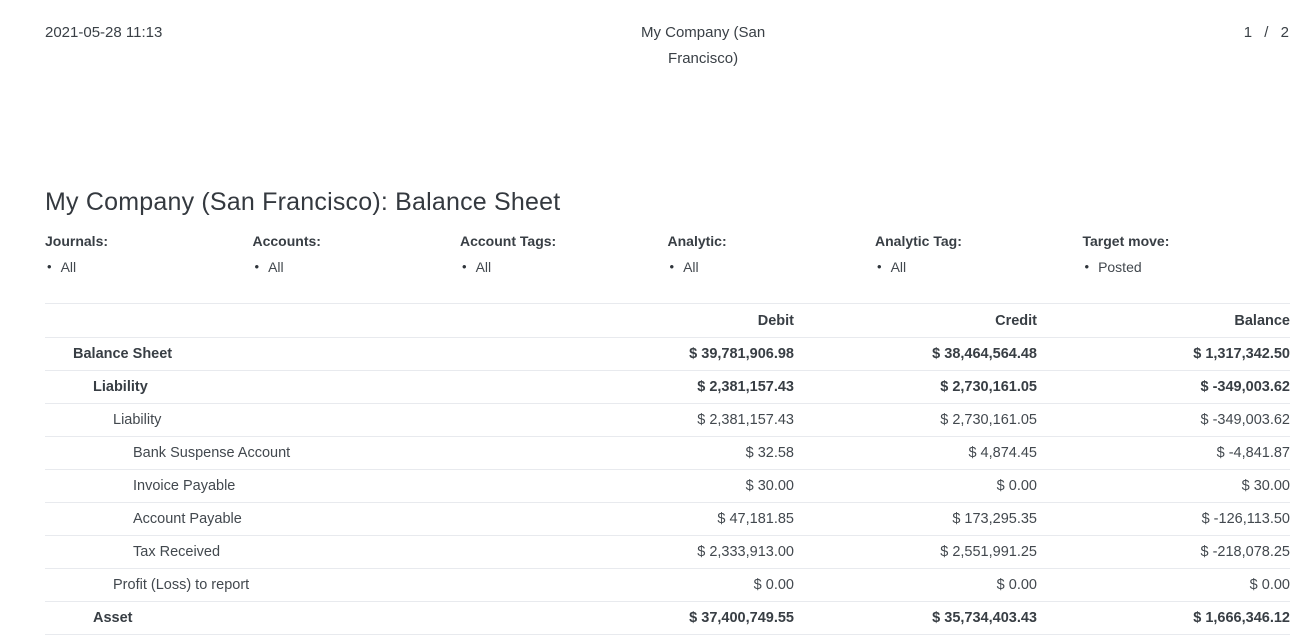 The image size is (1313, 635). Describe the element at coordinates (1187, 267) in the screenshot. I see `filter-value: • Posted` at that location.